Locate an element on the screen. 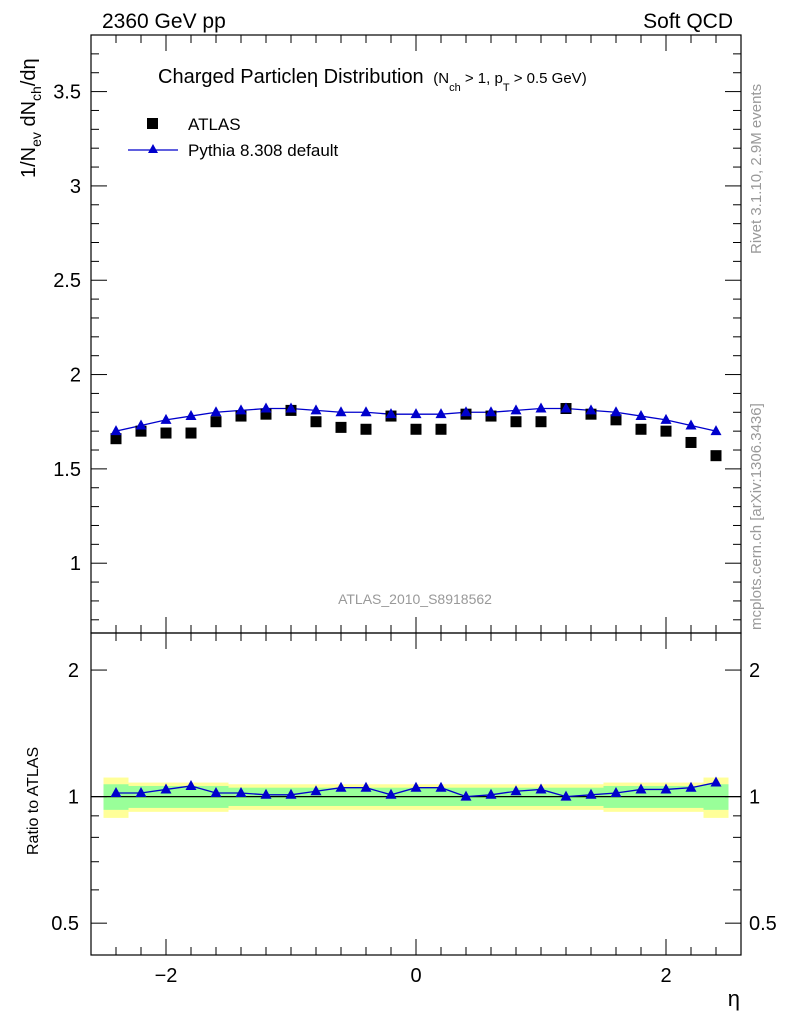  plot-title-cuts-prefix: (N is located at coordinates (441, 78).